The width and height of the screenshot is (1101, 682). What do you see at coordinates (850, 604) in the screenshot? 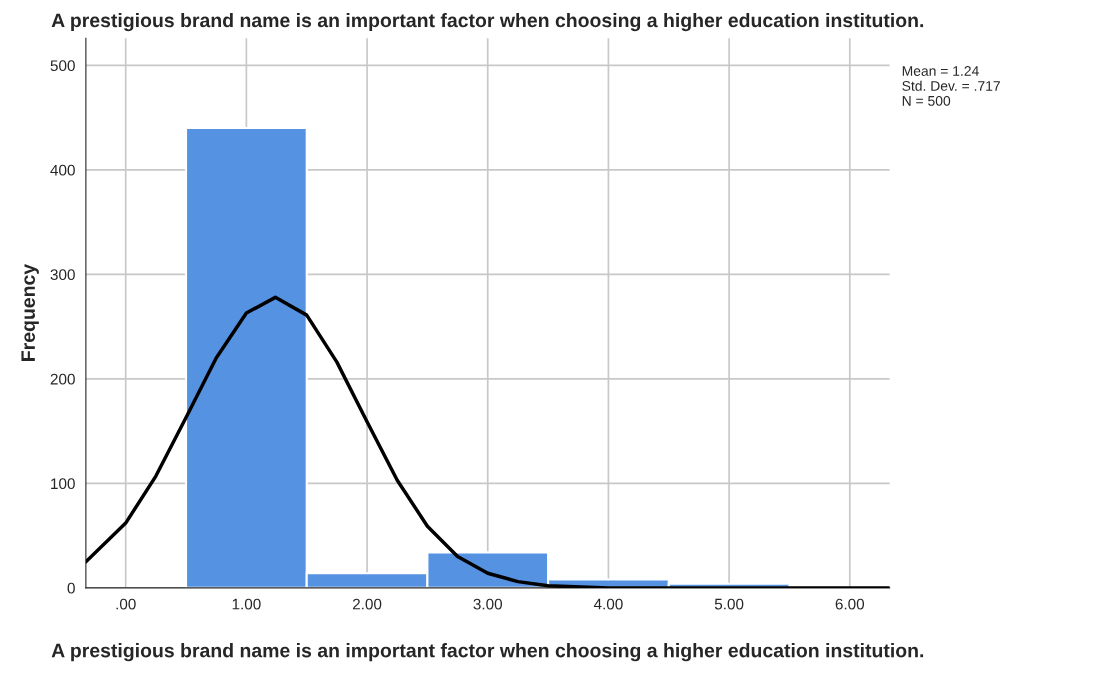
I see `x-tick-label: 6.00` at bounding box center [850, 604].